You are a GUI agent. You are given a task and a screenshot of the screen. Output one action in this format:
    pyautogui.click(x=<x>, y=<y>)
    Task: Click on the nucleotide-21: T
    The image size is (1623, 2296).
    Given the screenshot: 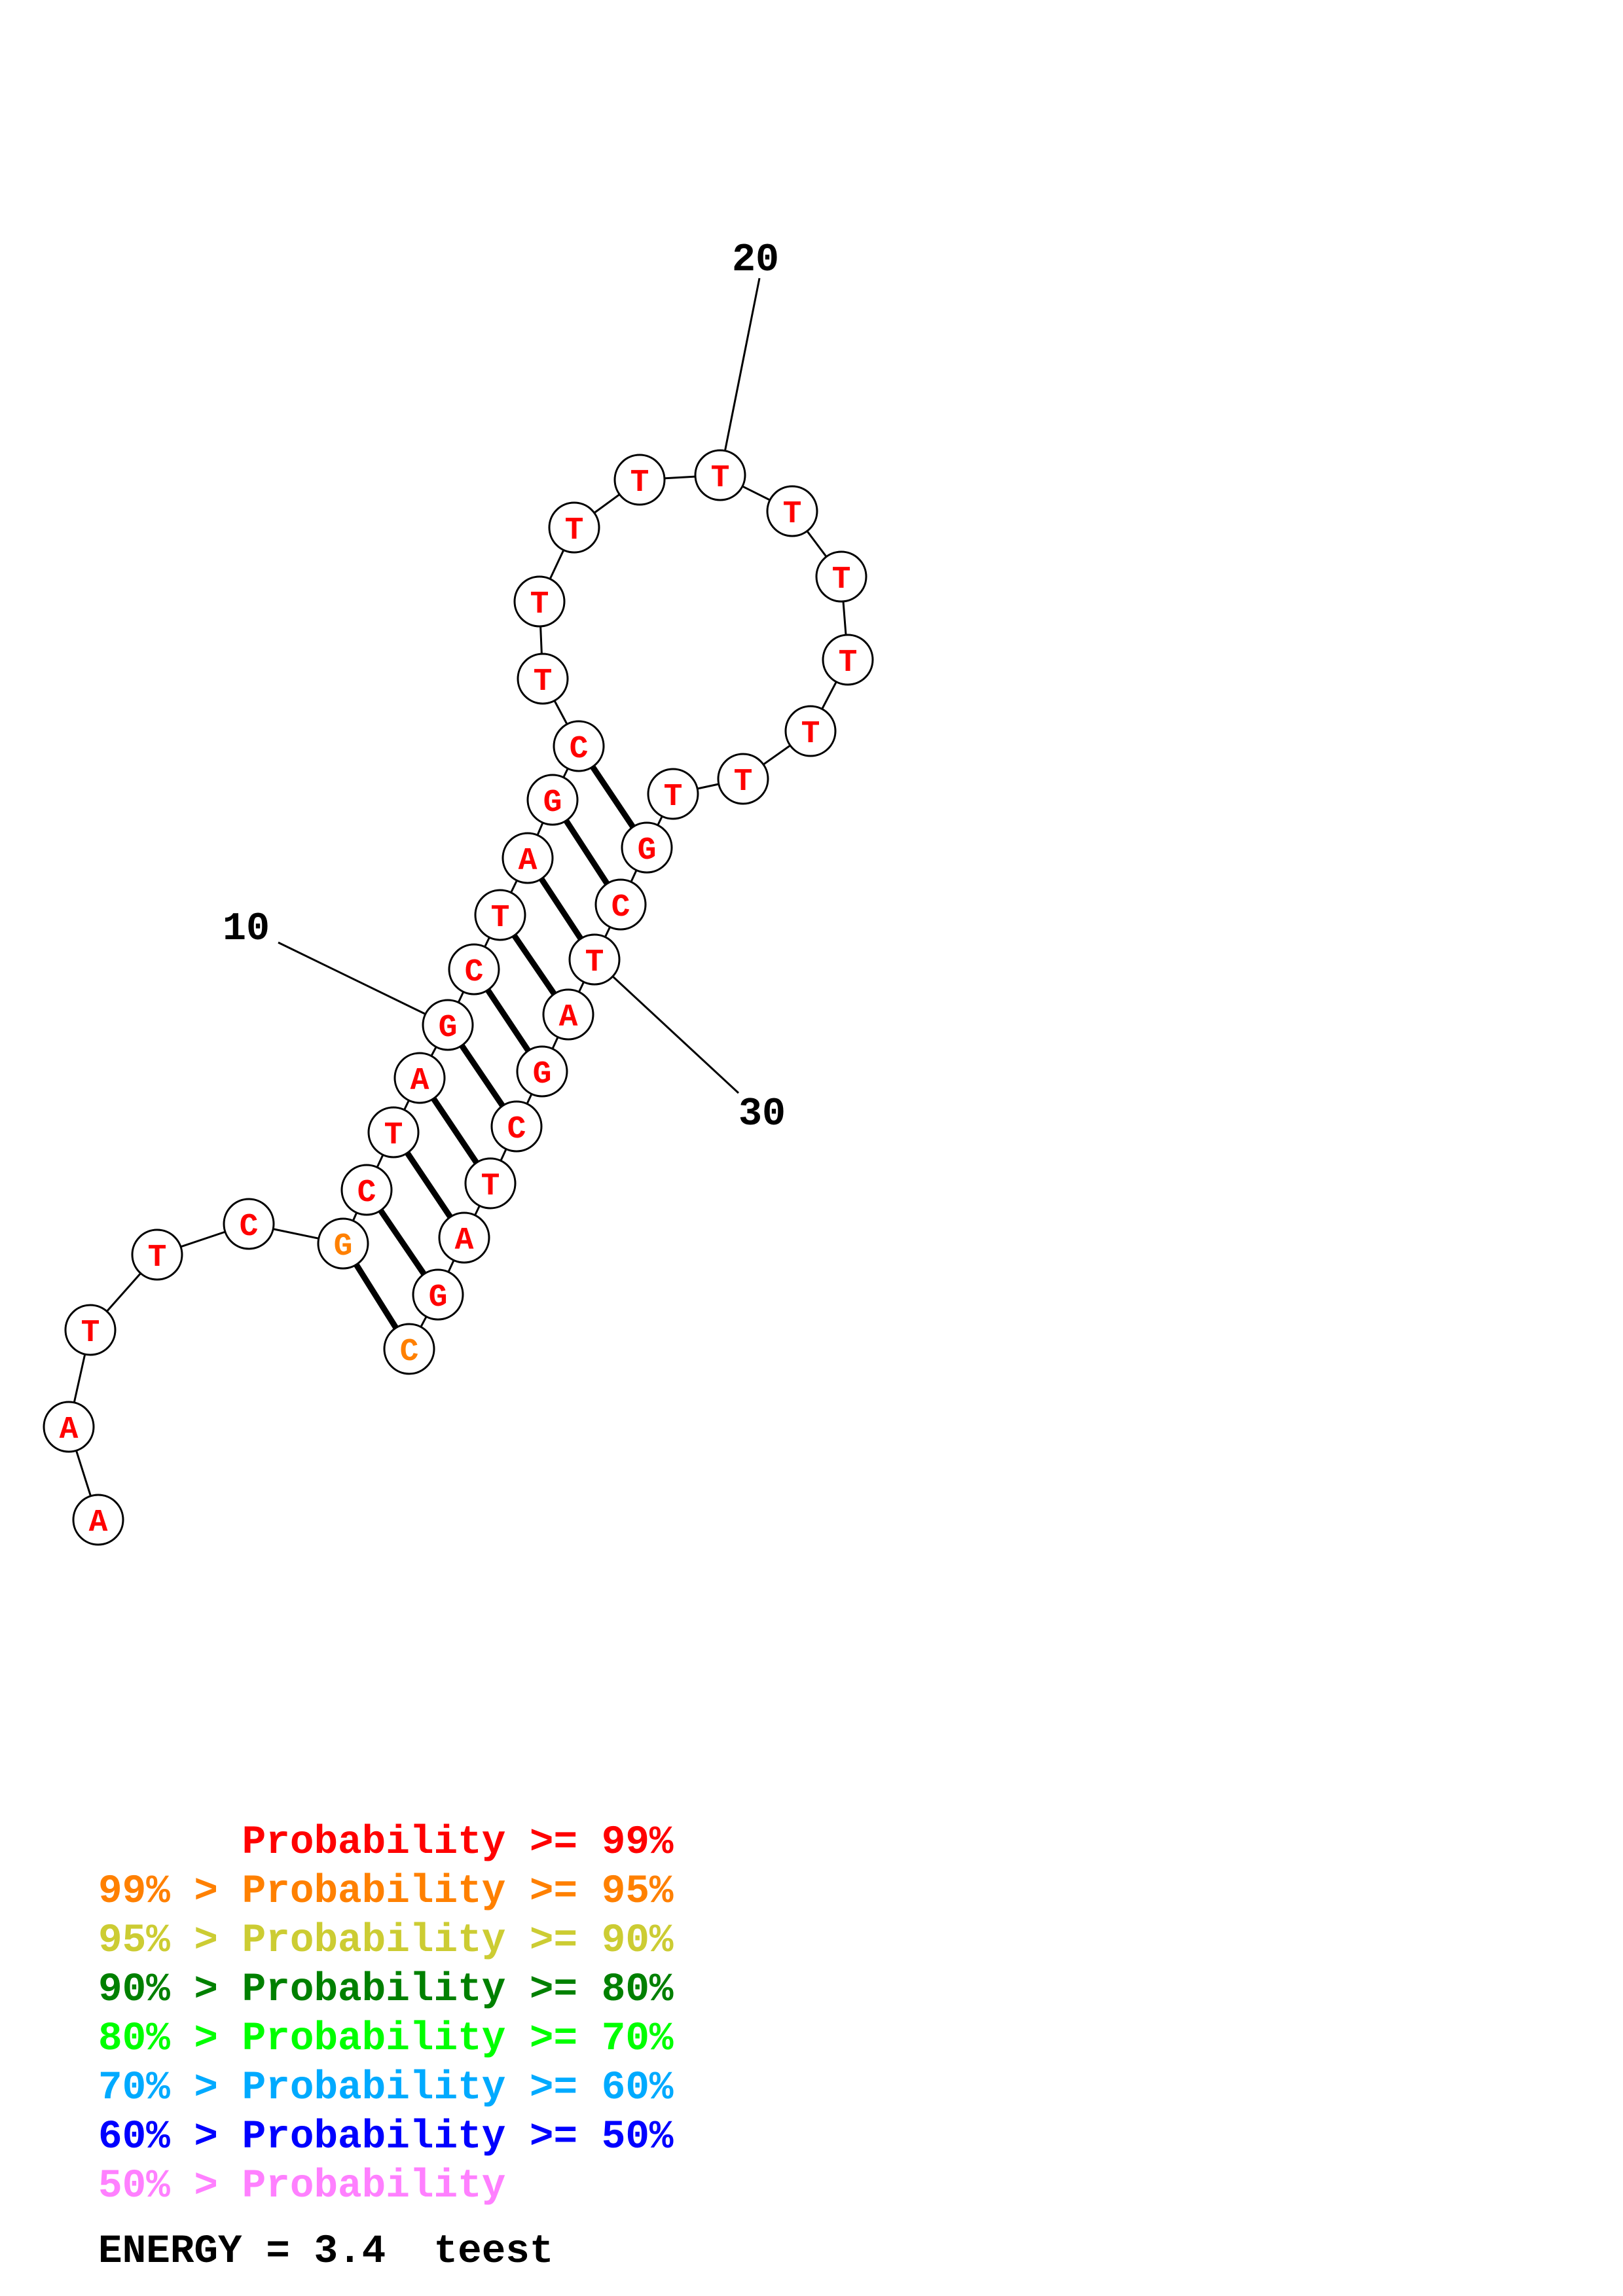 What is the action you would take?
    pyautogui.click(x=792, y=511)
    